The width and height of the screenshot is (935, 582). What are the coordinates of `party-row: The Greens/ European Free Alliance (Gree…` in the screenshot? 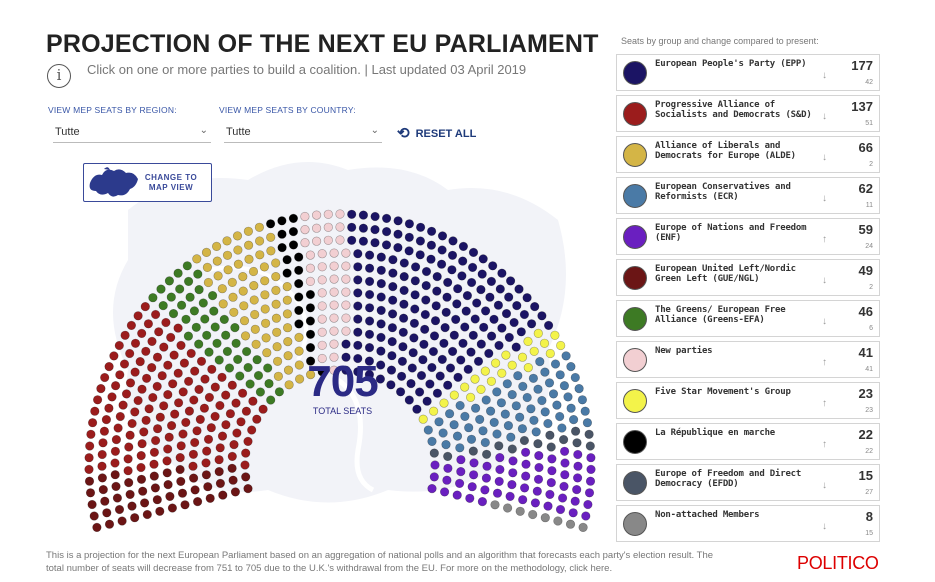 It's located at (748, 318).